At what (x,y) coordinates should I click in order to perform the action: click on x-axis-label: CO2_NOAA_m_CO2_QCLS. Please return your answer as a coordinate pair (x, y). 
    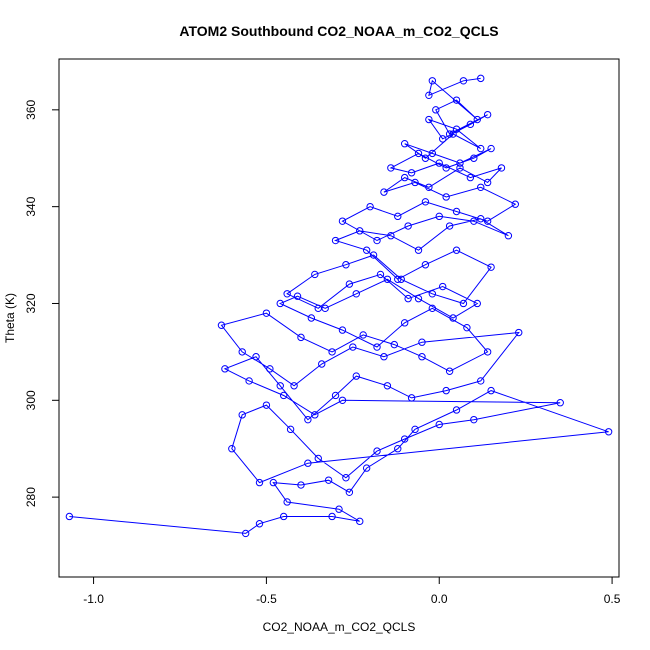
    Looking at the image, I should click on (339, 627).